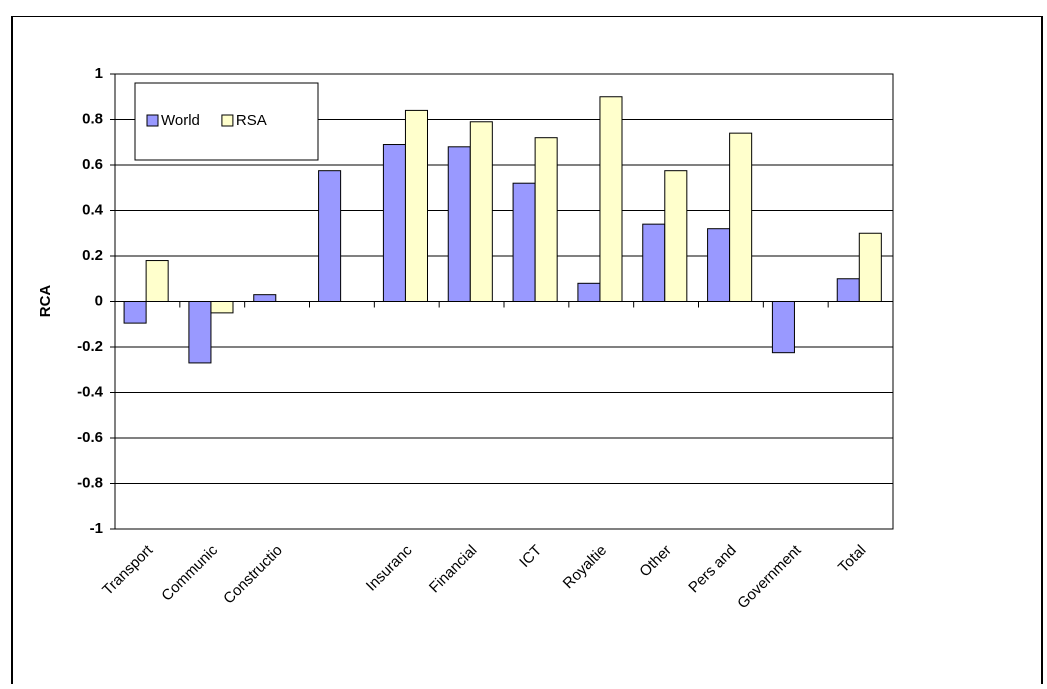 This screenshot has width=1047, height=689. I want to click on legend-label: World, so click(180, 120).